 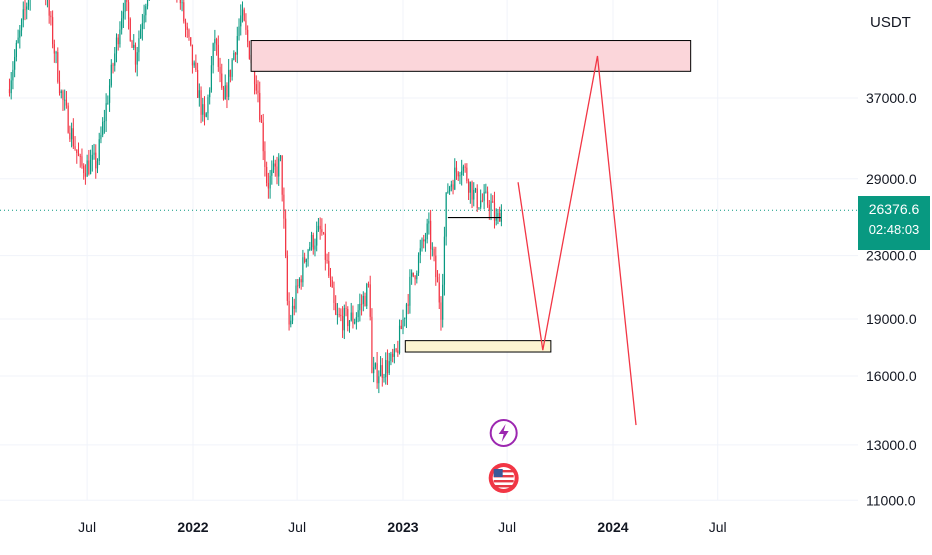 What do you see at coordinates (577, 240) in the screenshot?
I see `projection-path` at bounding box center [577, 240].